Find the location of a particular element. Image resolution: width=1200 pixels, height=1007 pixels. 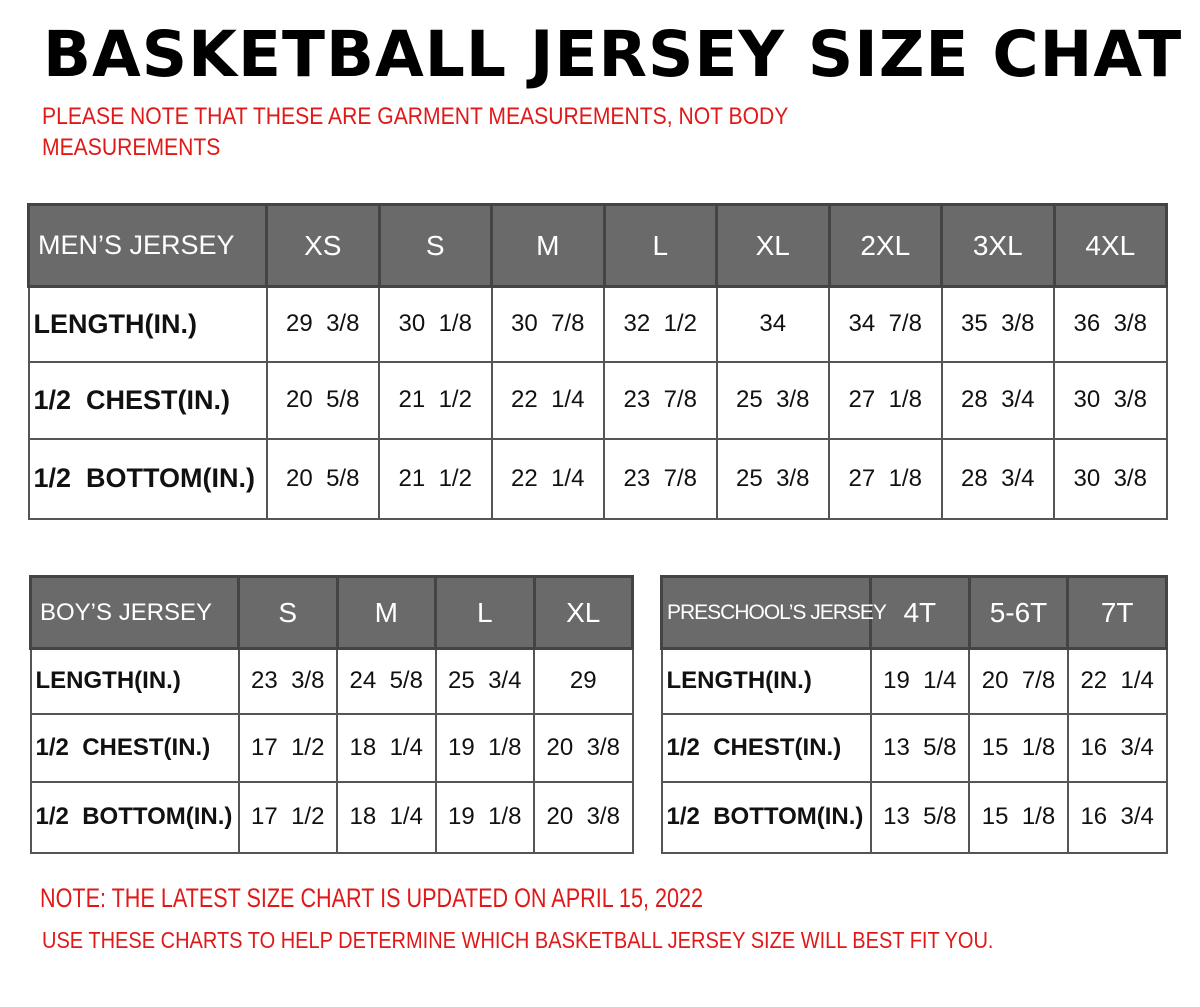

table-title: BOY’S JERSEY is located at coordinates (134, 612).